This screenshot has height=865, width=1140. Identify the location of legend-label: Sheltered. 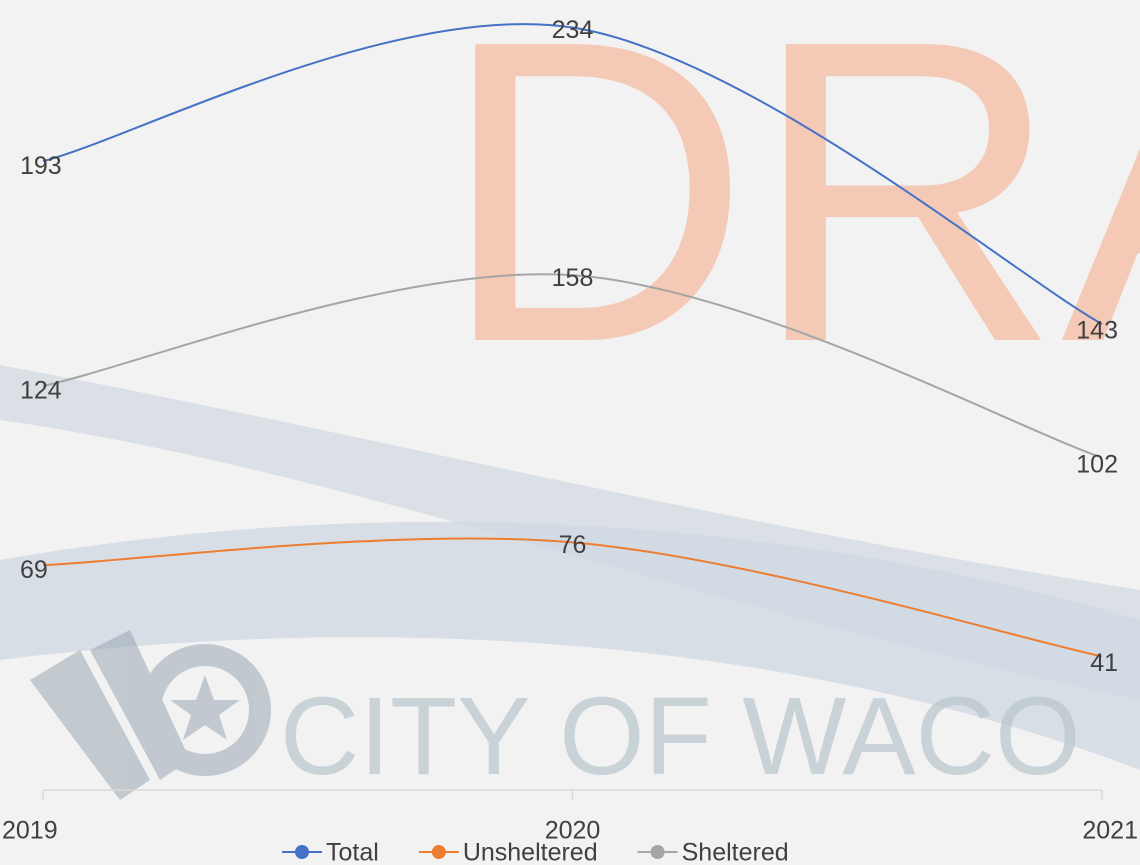
(735, 852).